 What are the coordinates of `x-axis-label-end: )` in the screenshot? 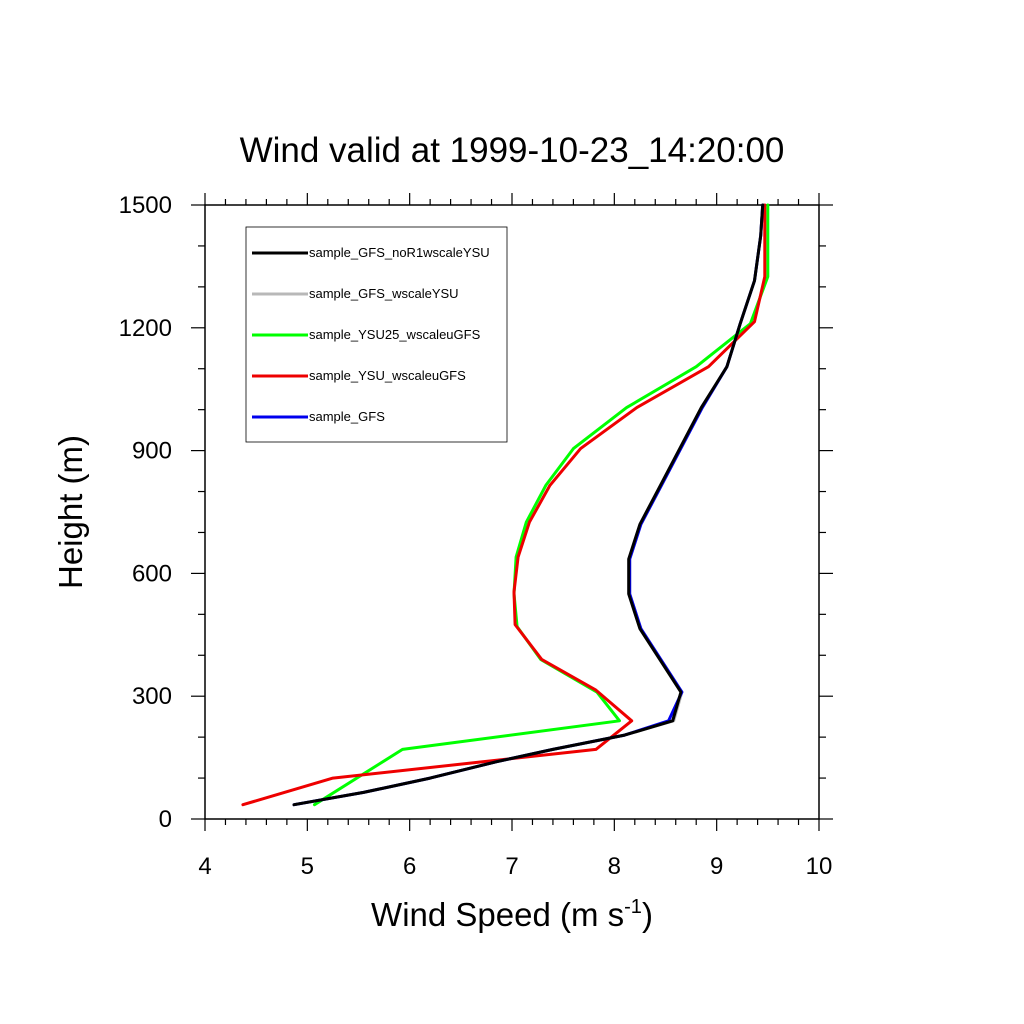 It's located at (647, 914).